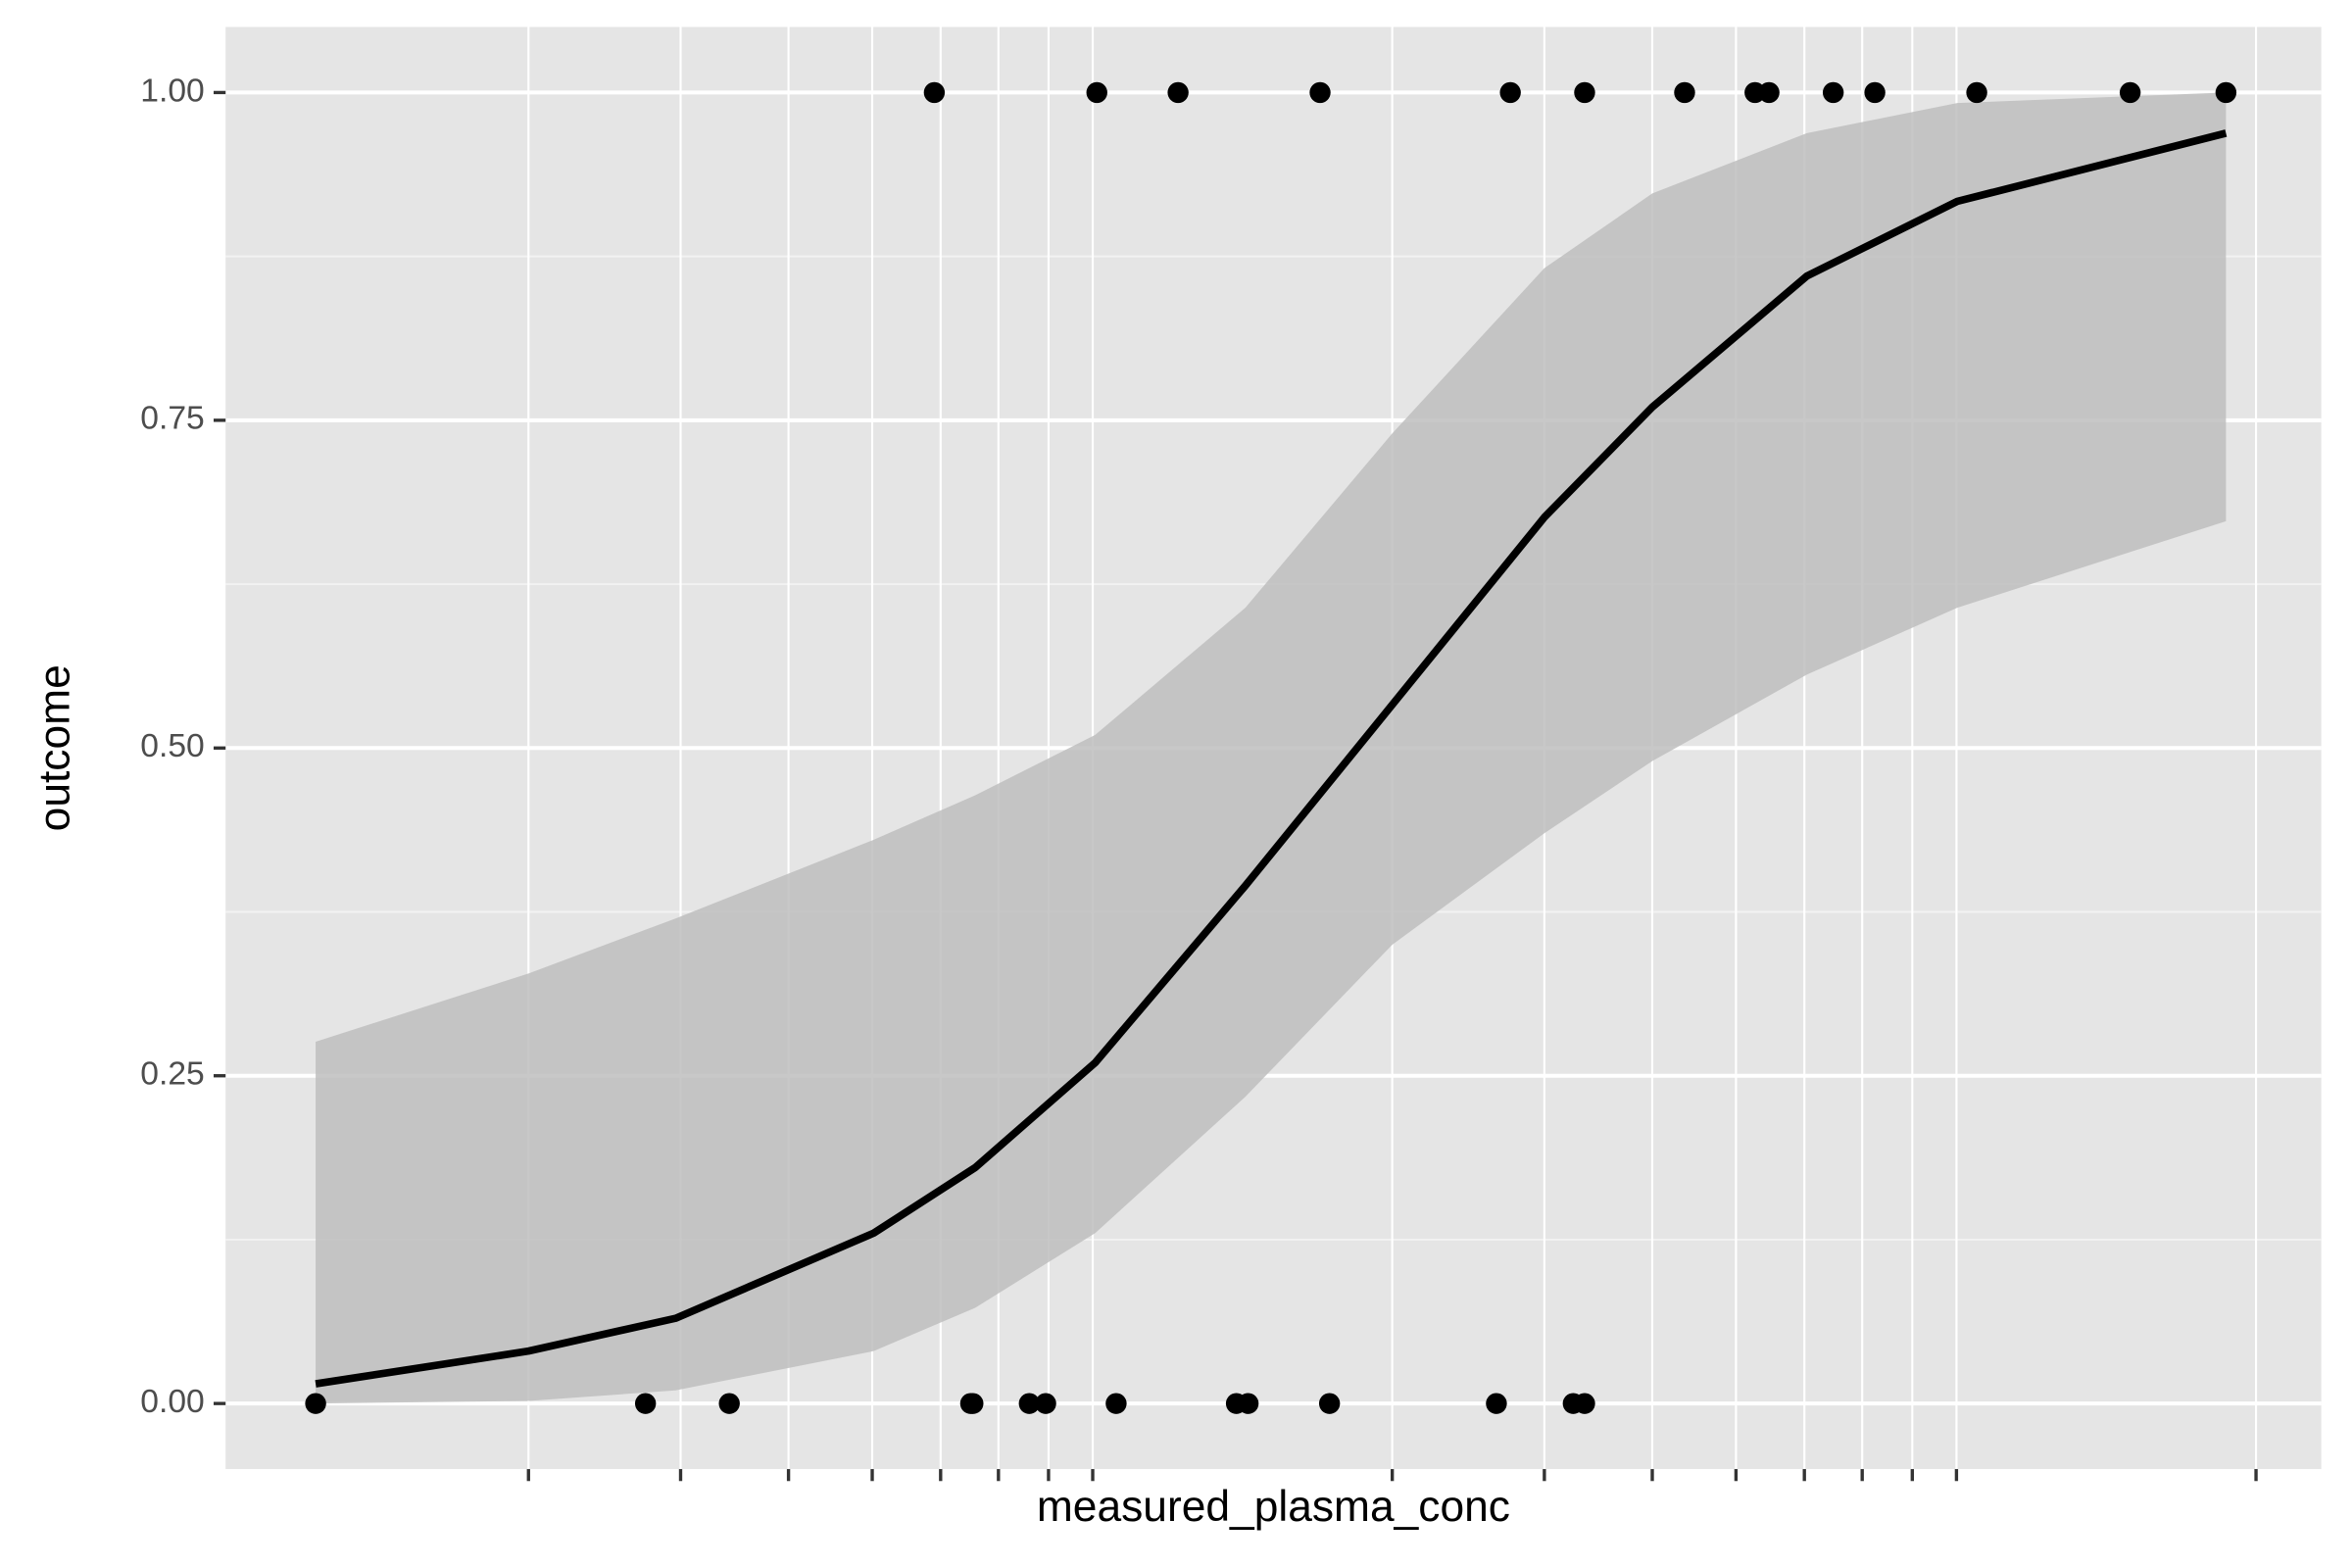 This screenshot has height=1568, width=2352. What do you see at coordinates (172, 1074) in the screenshot?
I see `y-tick-label: 0.25` at bounding box center [172, 1074].